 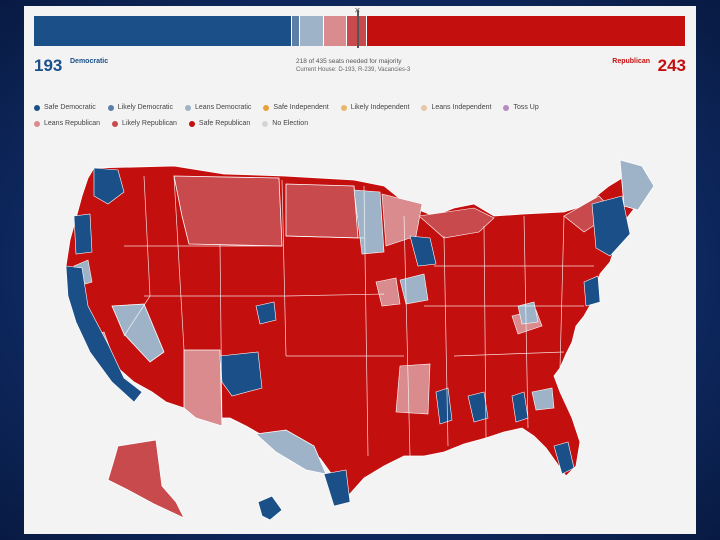 I want to click on legend-label: Safe Republican, so click(x=224, y=123).